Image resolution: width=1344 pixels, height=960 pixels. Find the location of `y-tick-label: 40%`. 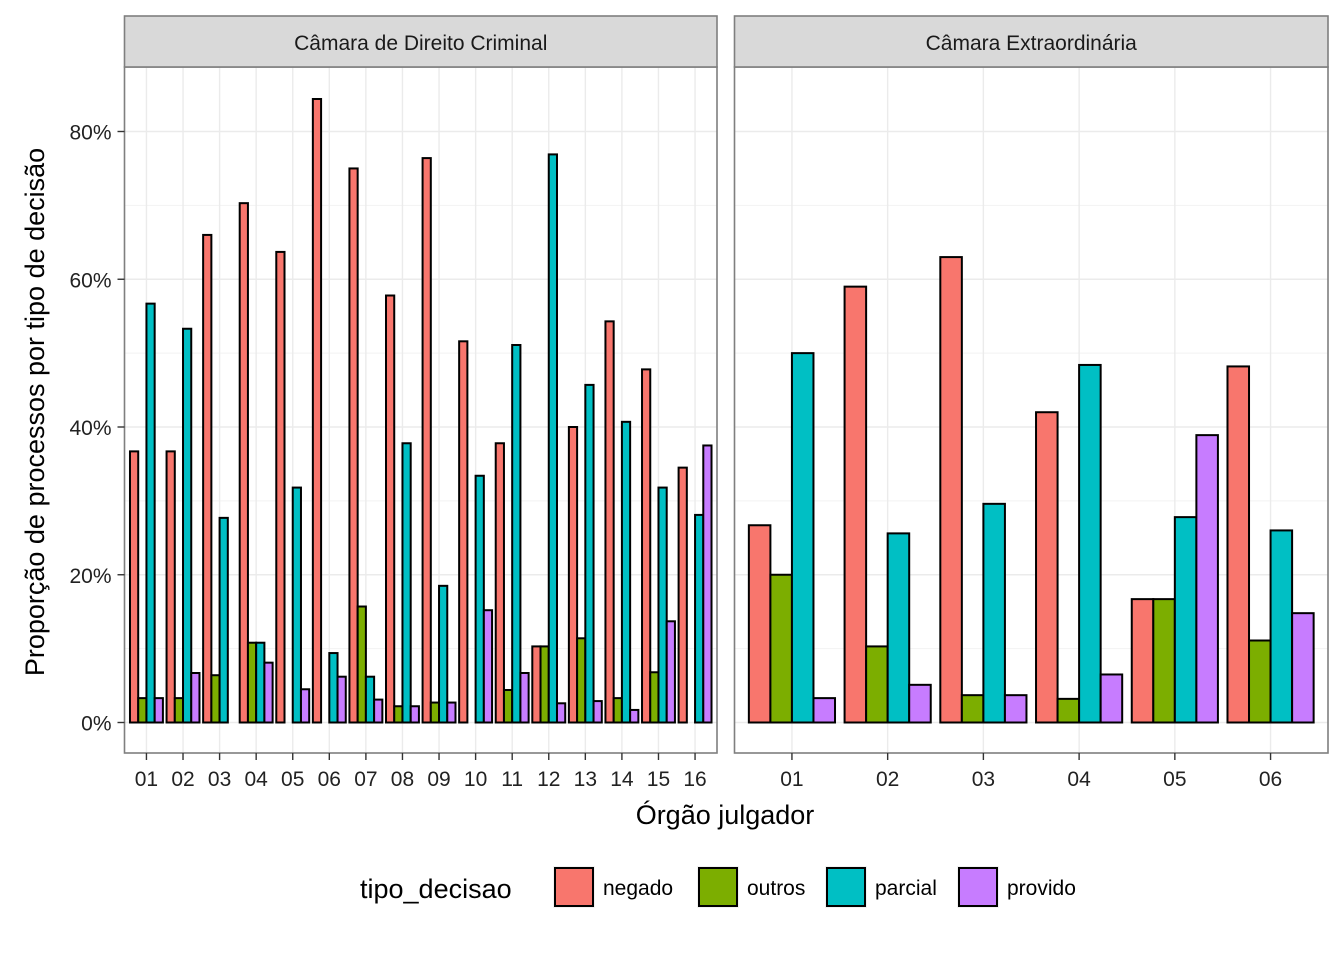

y-tick-label: 40% is located at coordinates (90, 428).